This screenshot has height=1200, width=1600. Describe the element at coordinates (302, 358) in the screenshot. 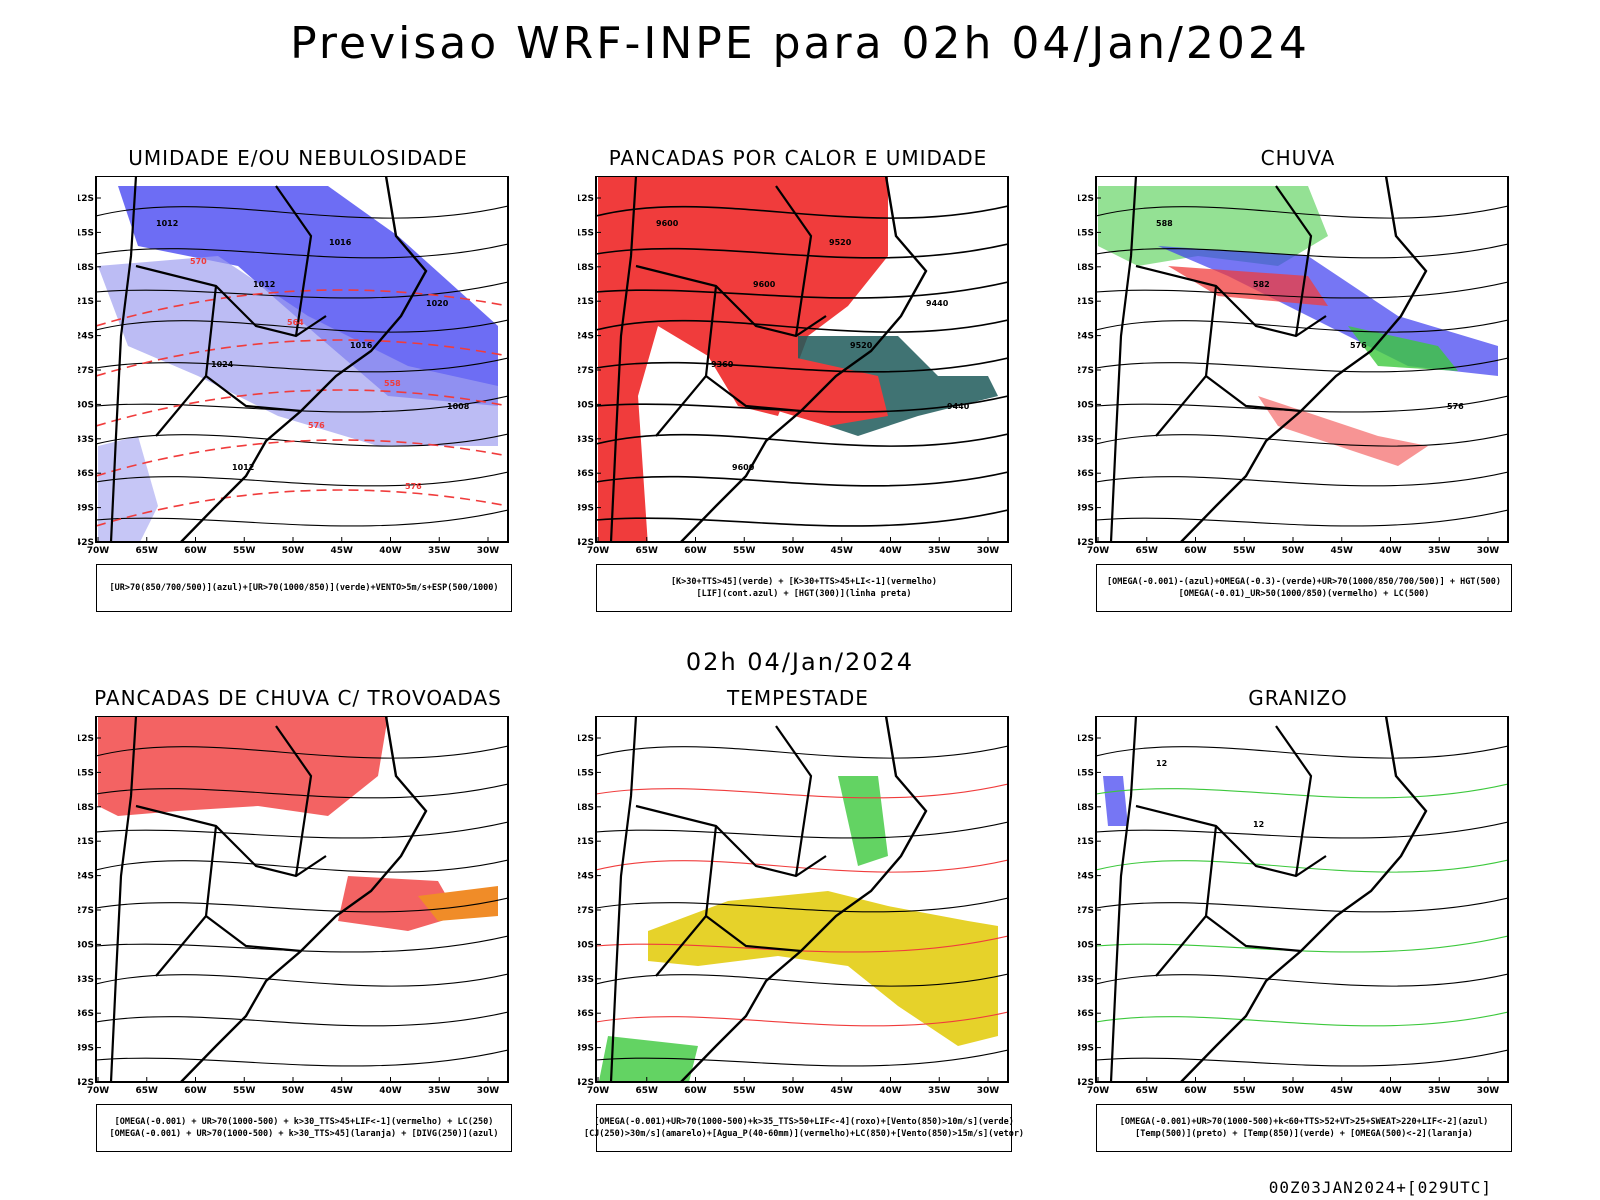

I see `thickness-line` at that location.